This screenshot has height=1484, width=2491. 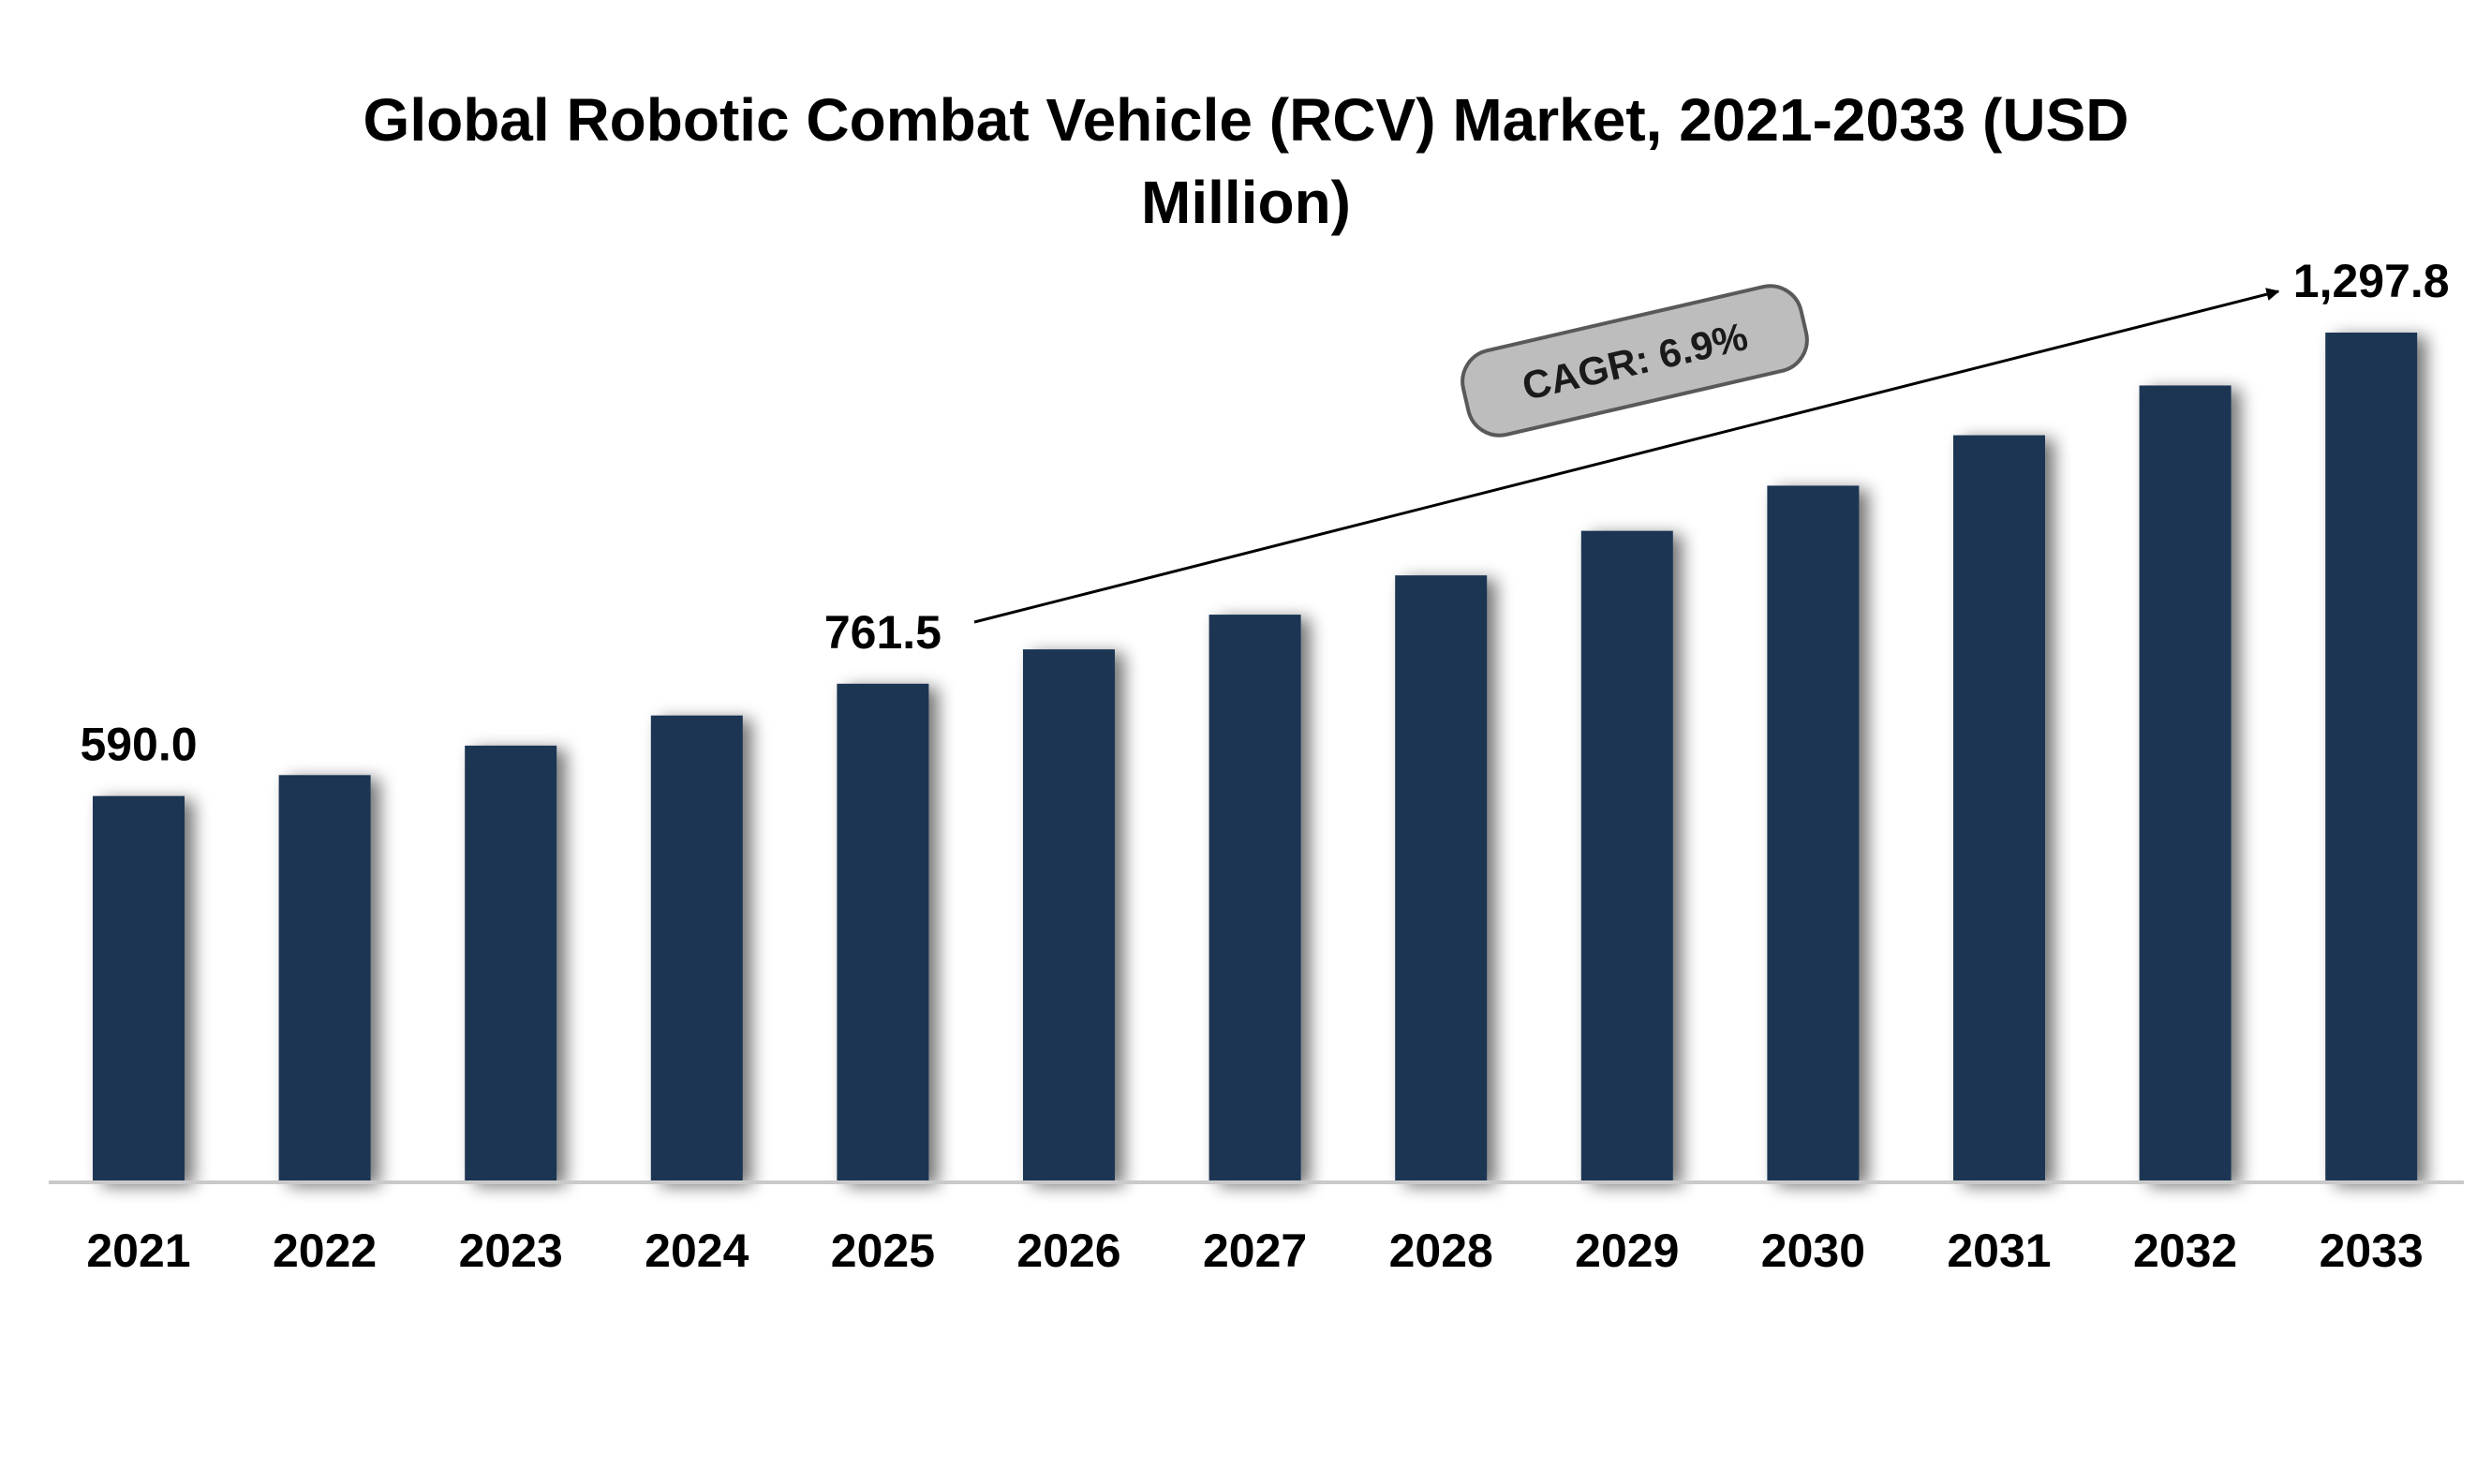 I want to click on bar-2028, so click(x=1442, y=878).